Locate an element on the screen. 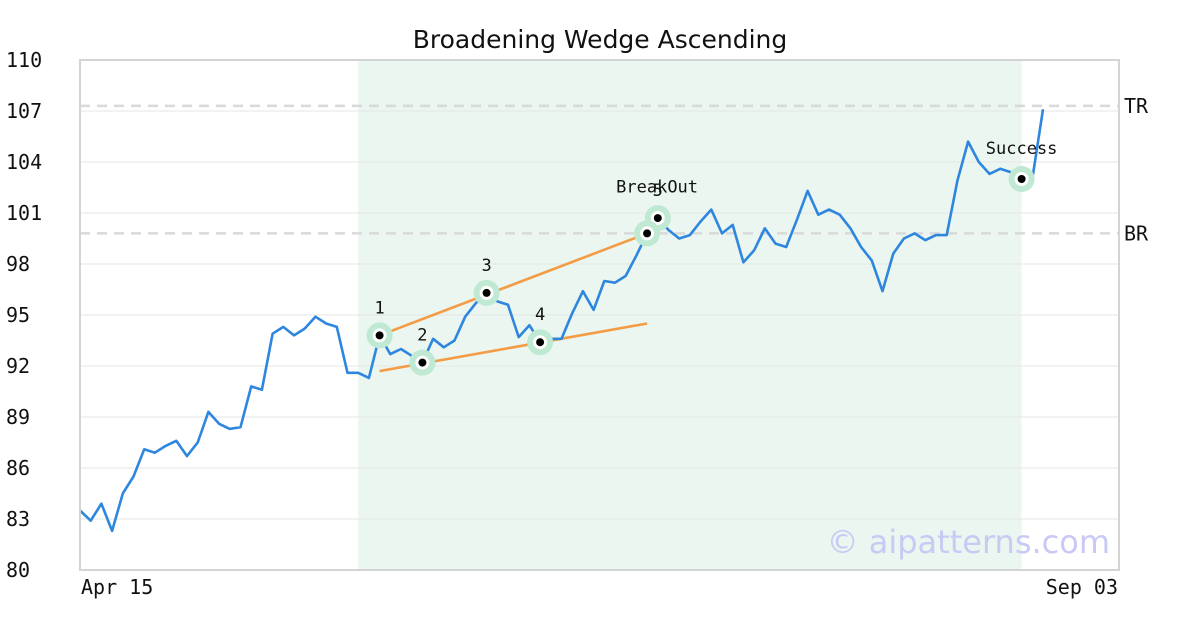 Image resolution: width=1200 pixels, height=630 pixels. pattern-point-label: 5 is located at coordinates (658, 191).